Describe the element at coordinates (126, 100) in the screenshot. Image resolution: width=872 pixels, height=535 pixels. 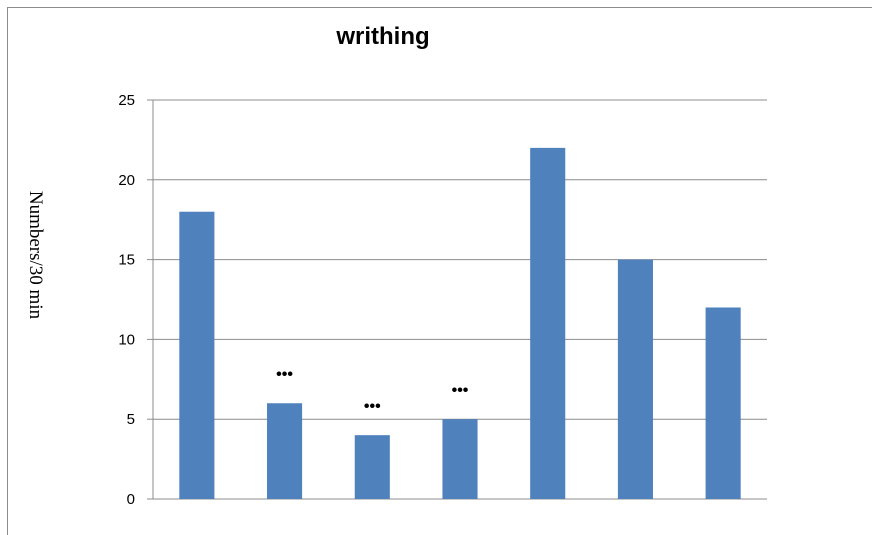
I see `y-tick-label: 25` at that location.